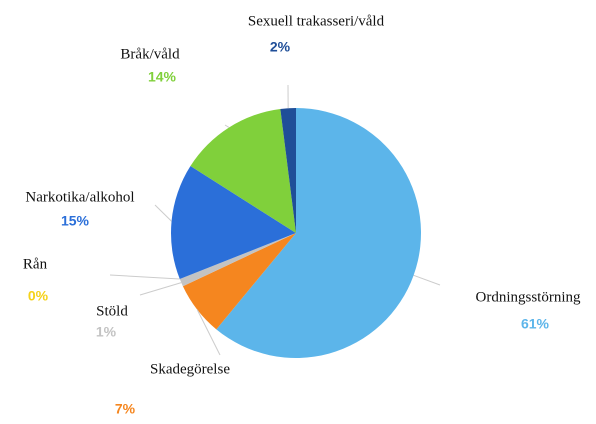 The width and height of the screenshot is (596, 424). I want to click on slice-percent: 7%, so click(125, 409).